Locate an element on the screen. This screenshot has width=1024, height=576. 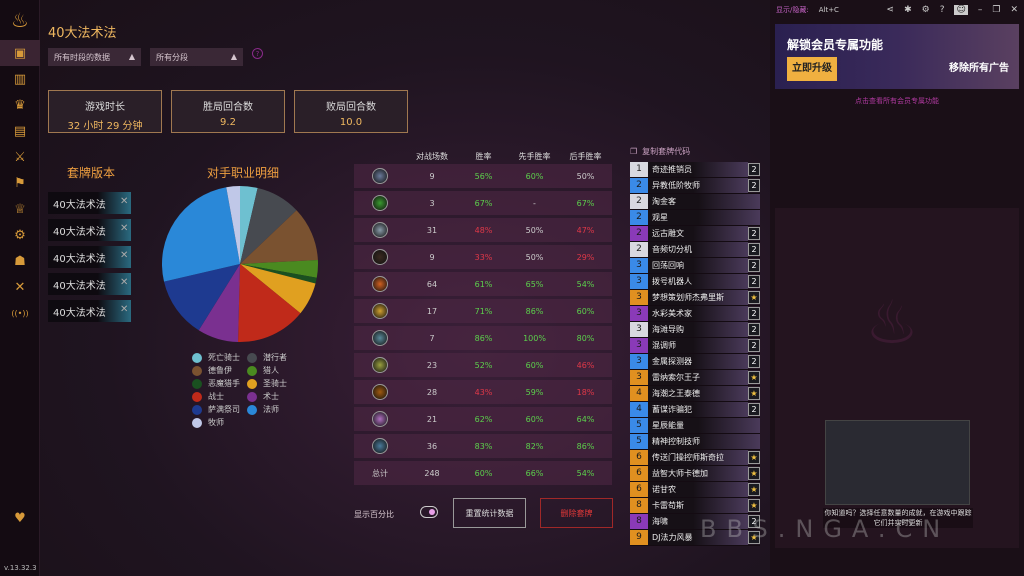
minimize-icon: – is located at coordinates (980, 10).